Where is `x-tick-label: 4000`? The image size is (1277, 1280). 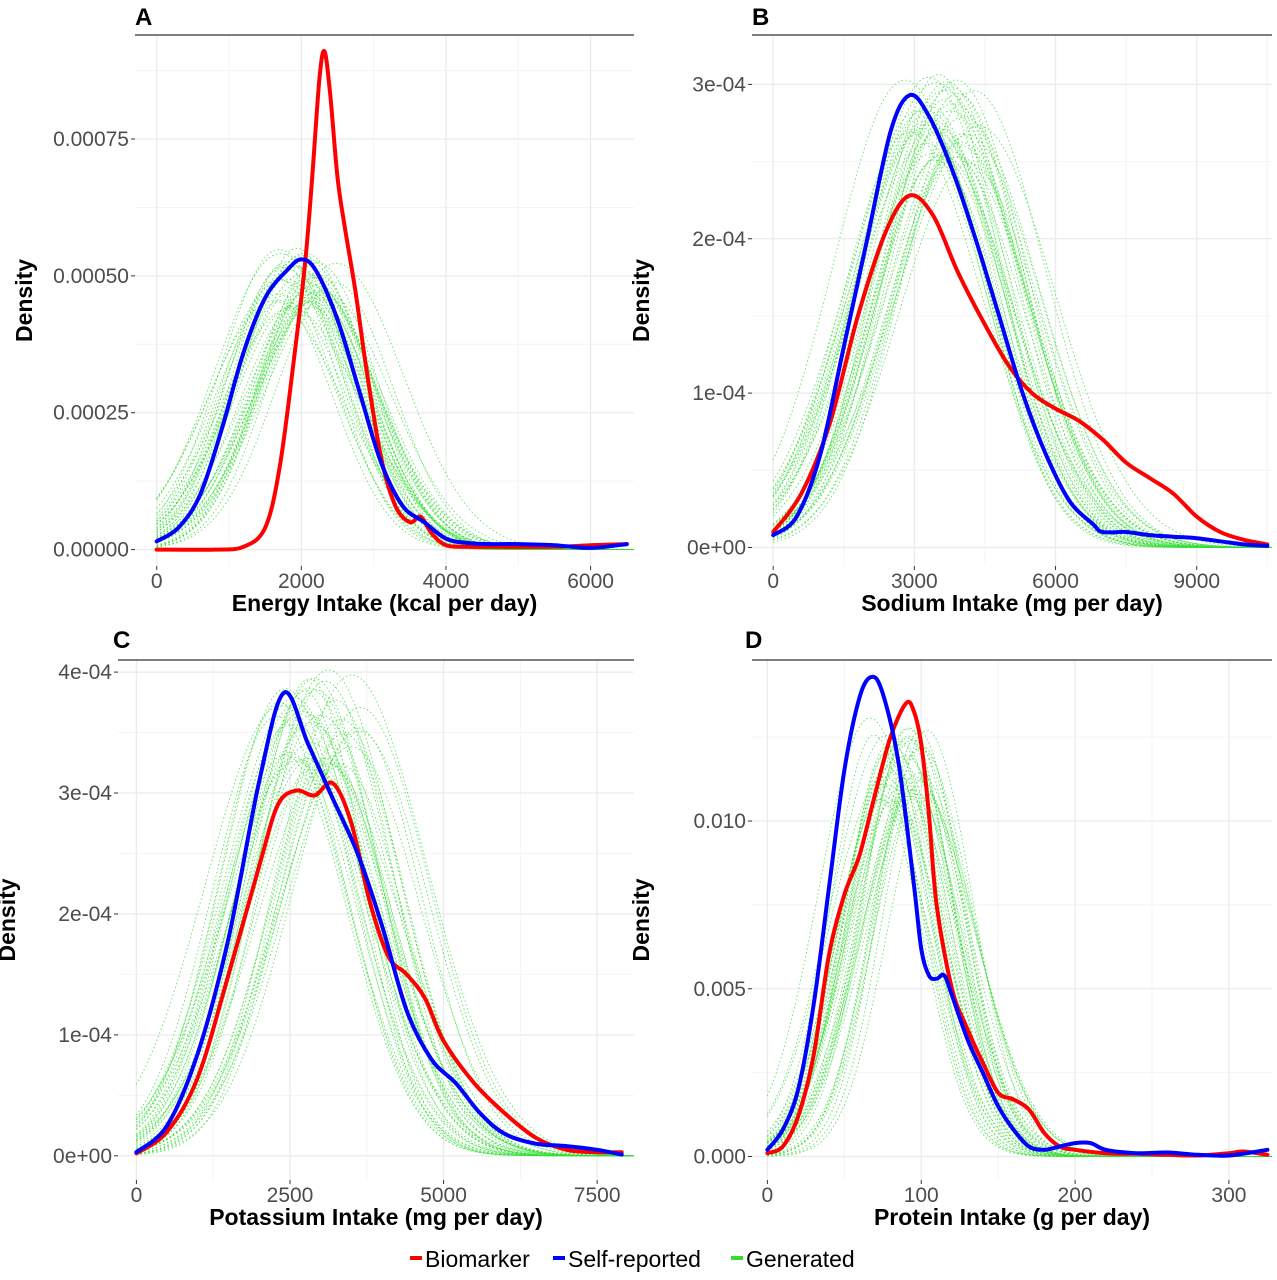
x-tick-label: 4000 is located at coordinates (446, 581).